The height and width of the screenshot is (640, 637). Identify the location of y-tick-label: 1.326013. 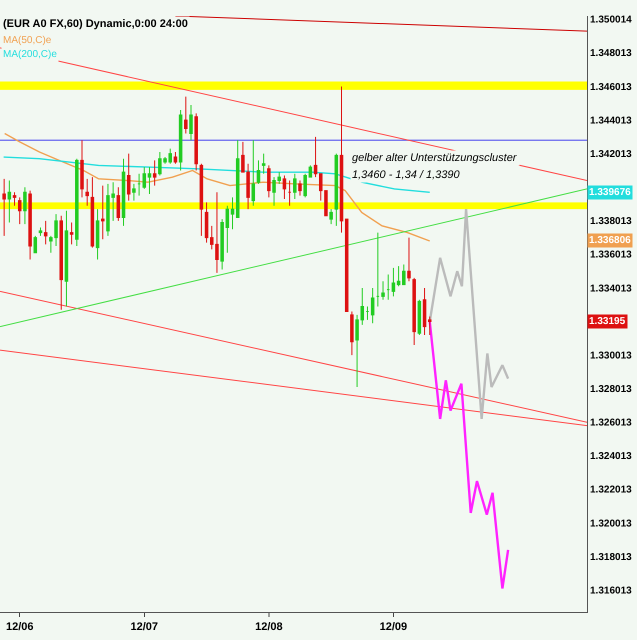
(611, 423).